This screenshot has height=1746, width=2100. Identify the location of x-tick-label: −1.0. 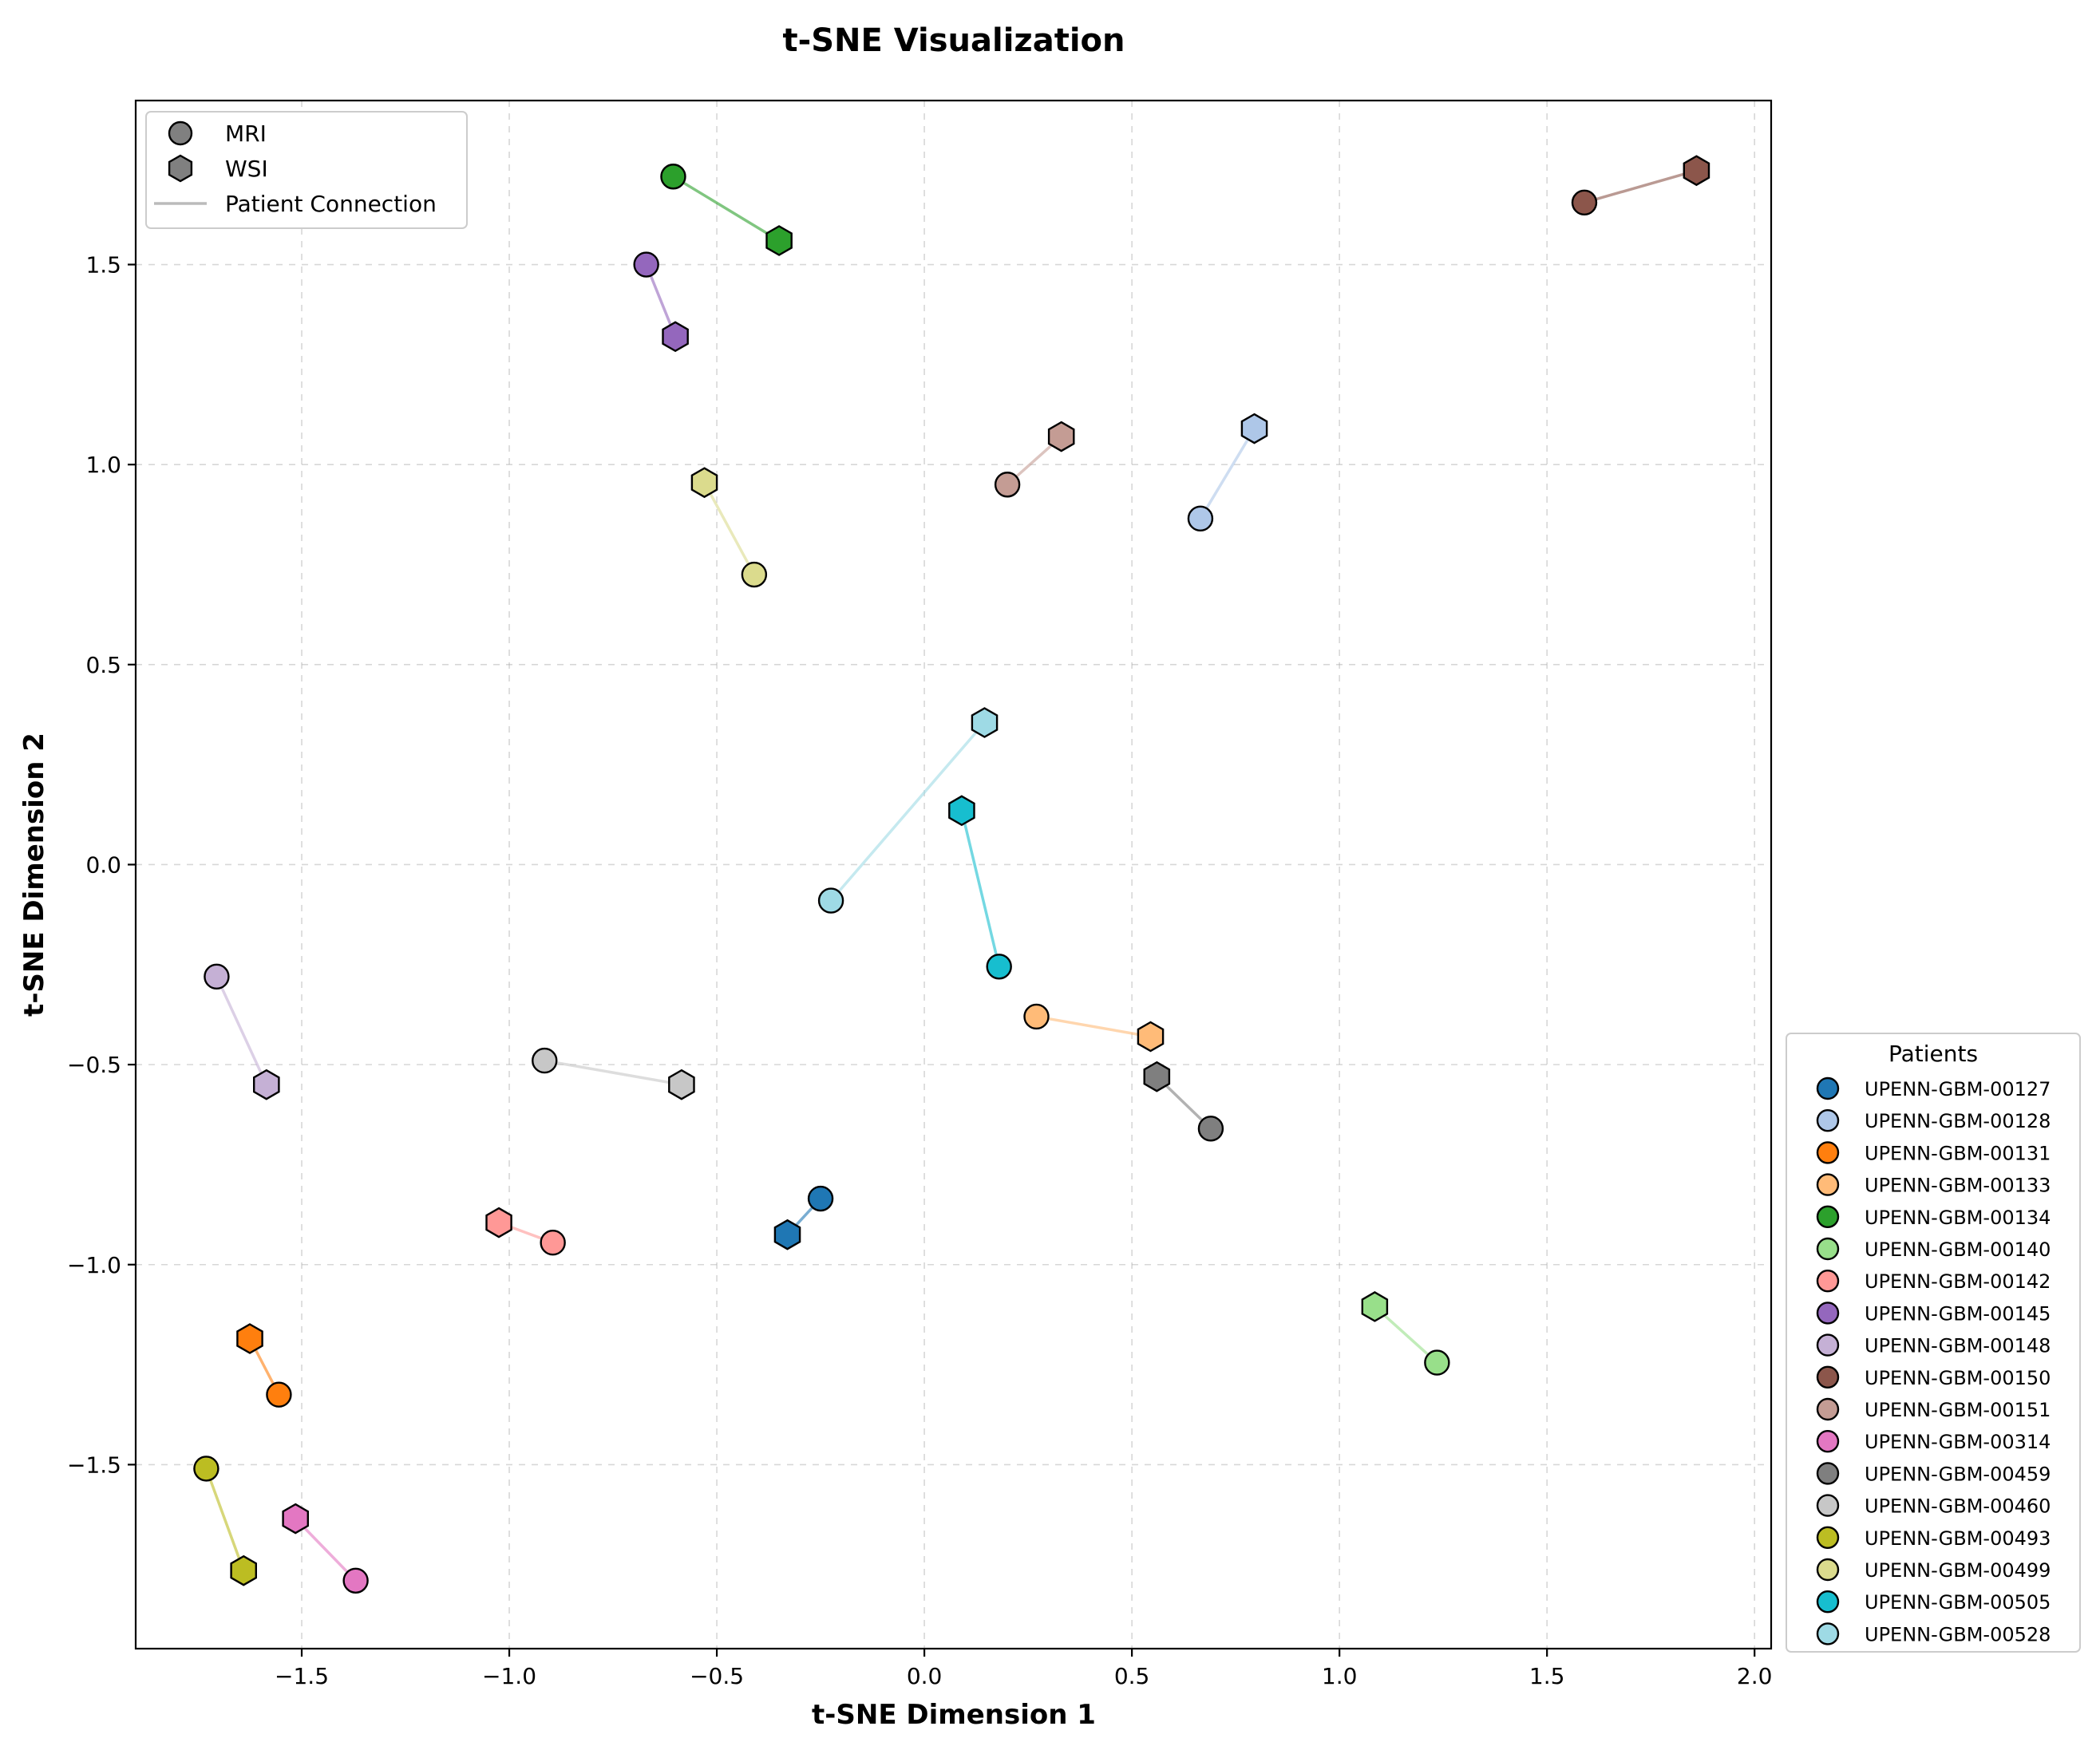
(509, 1676).